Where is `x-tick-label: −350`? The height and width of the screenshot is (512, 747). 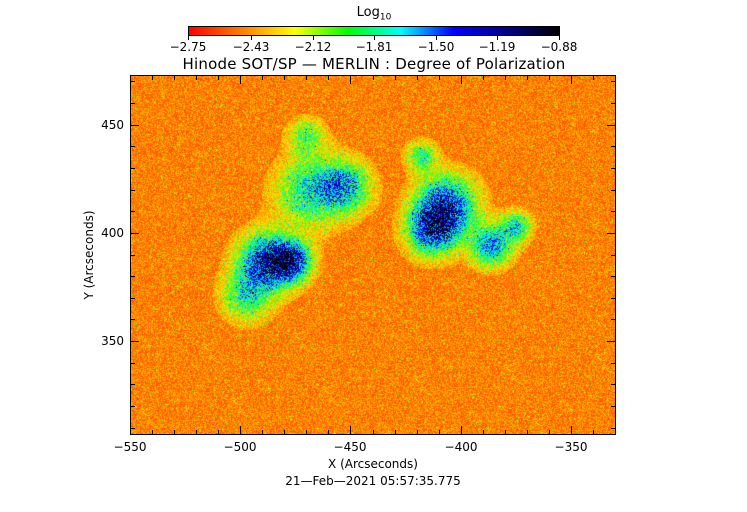
x-tick-label: −350 is located at coordinates (571, 447).